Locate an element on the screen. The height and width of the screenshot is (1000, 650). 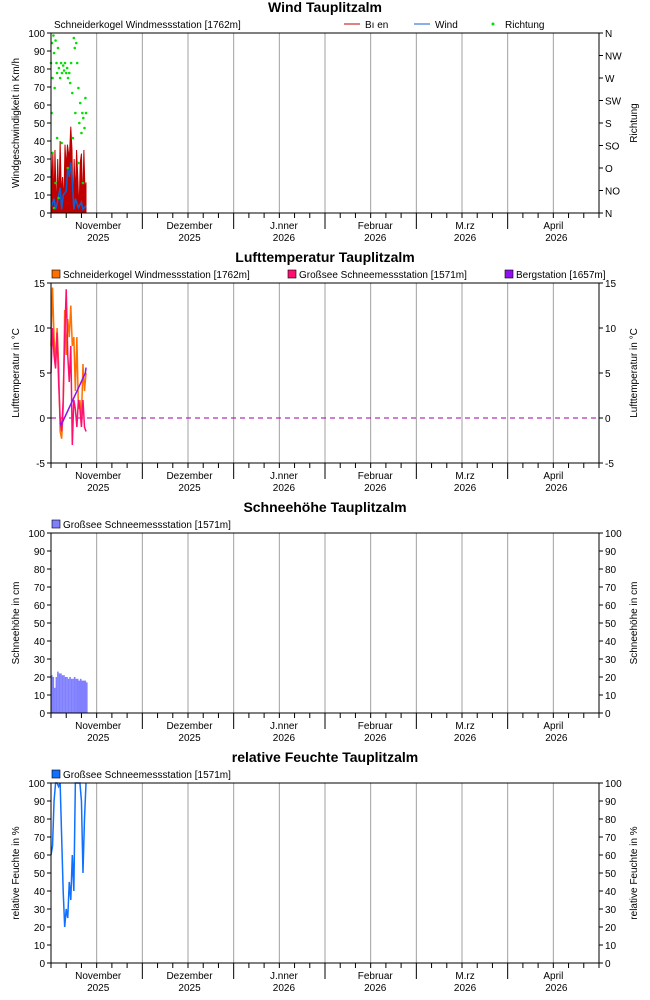
y-tick-label-right: 40 is located at coordinates (611, 892).